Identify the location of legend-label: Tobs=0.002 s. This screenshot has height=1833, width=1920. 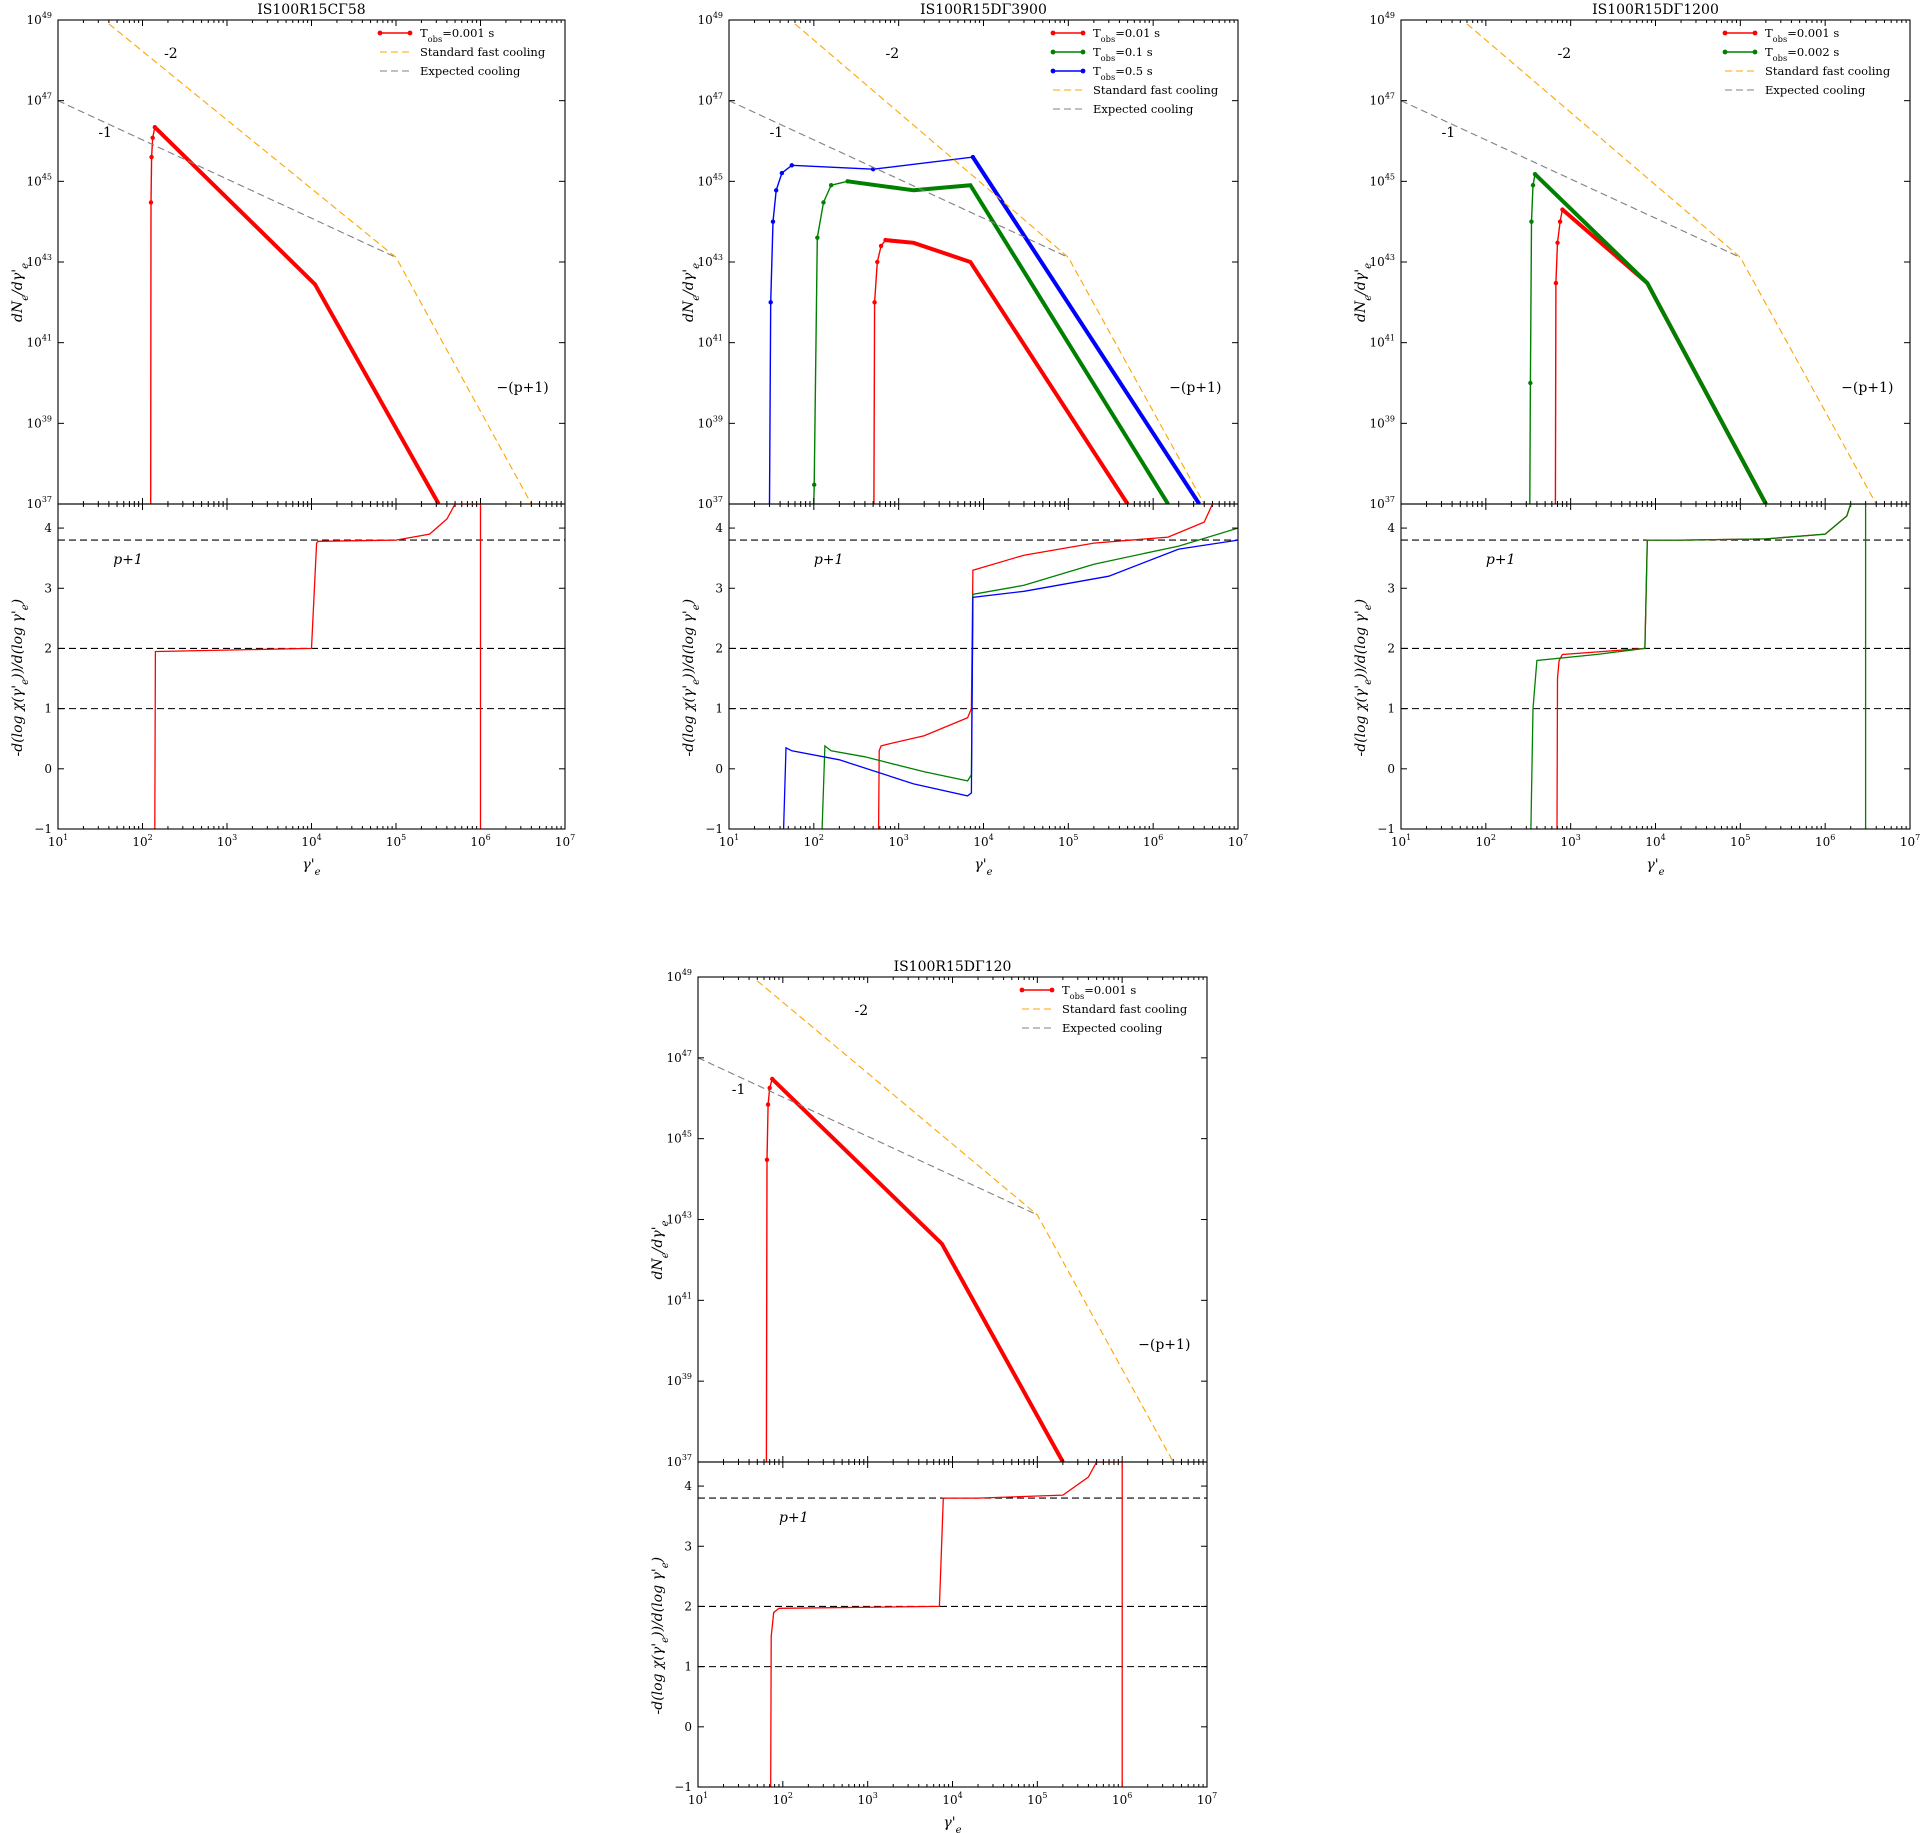
(1802, 54).